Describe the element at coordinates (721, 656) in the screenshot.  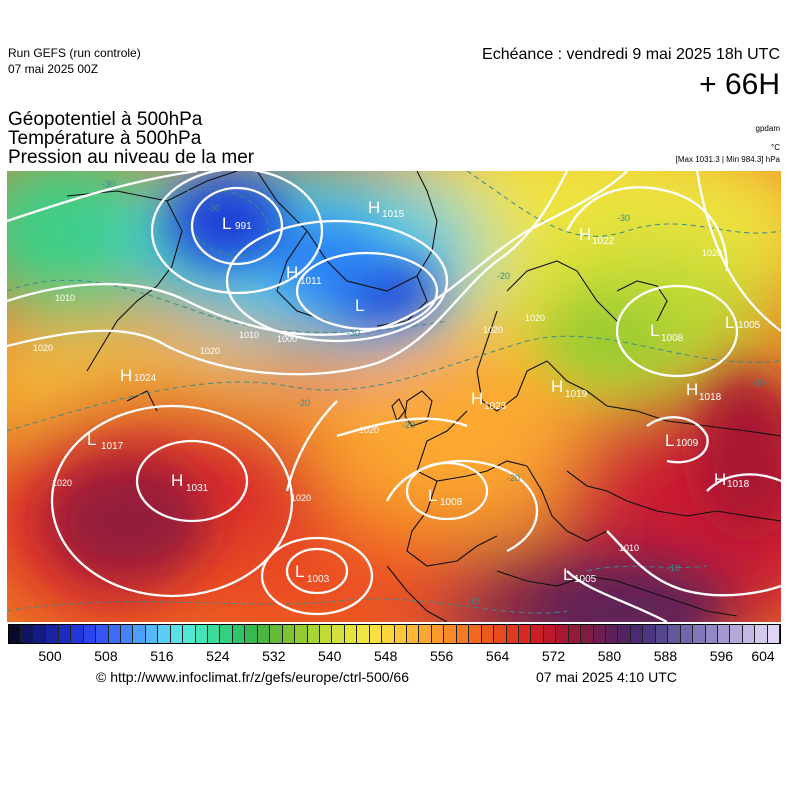
I see `colorbar-tick-label: 596` at that location.